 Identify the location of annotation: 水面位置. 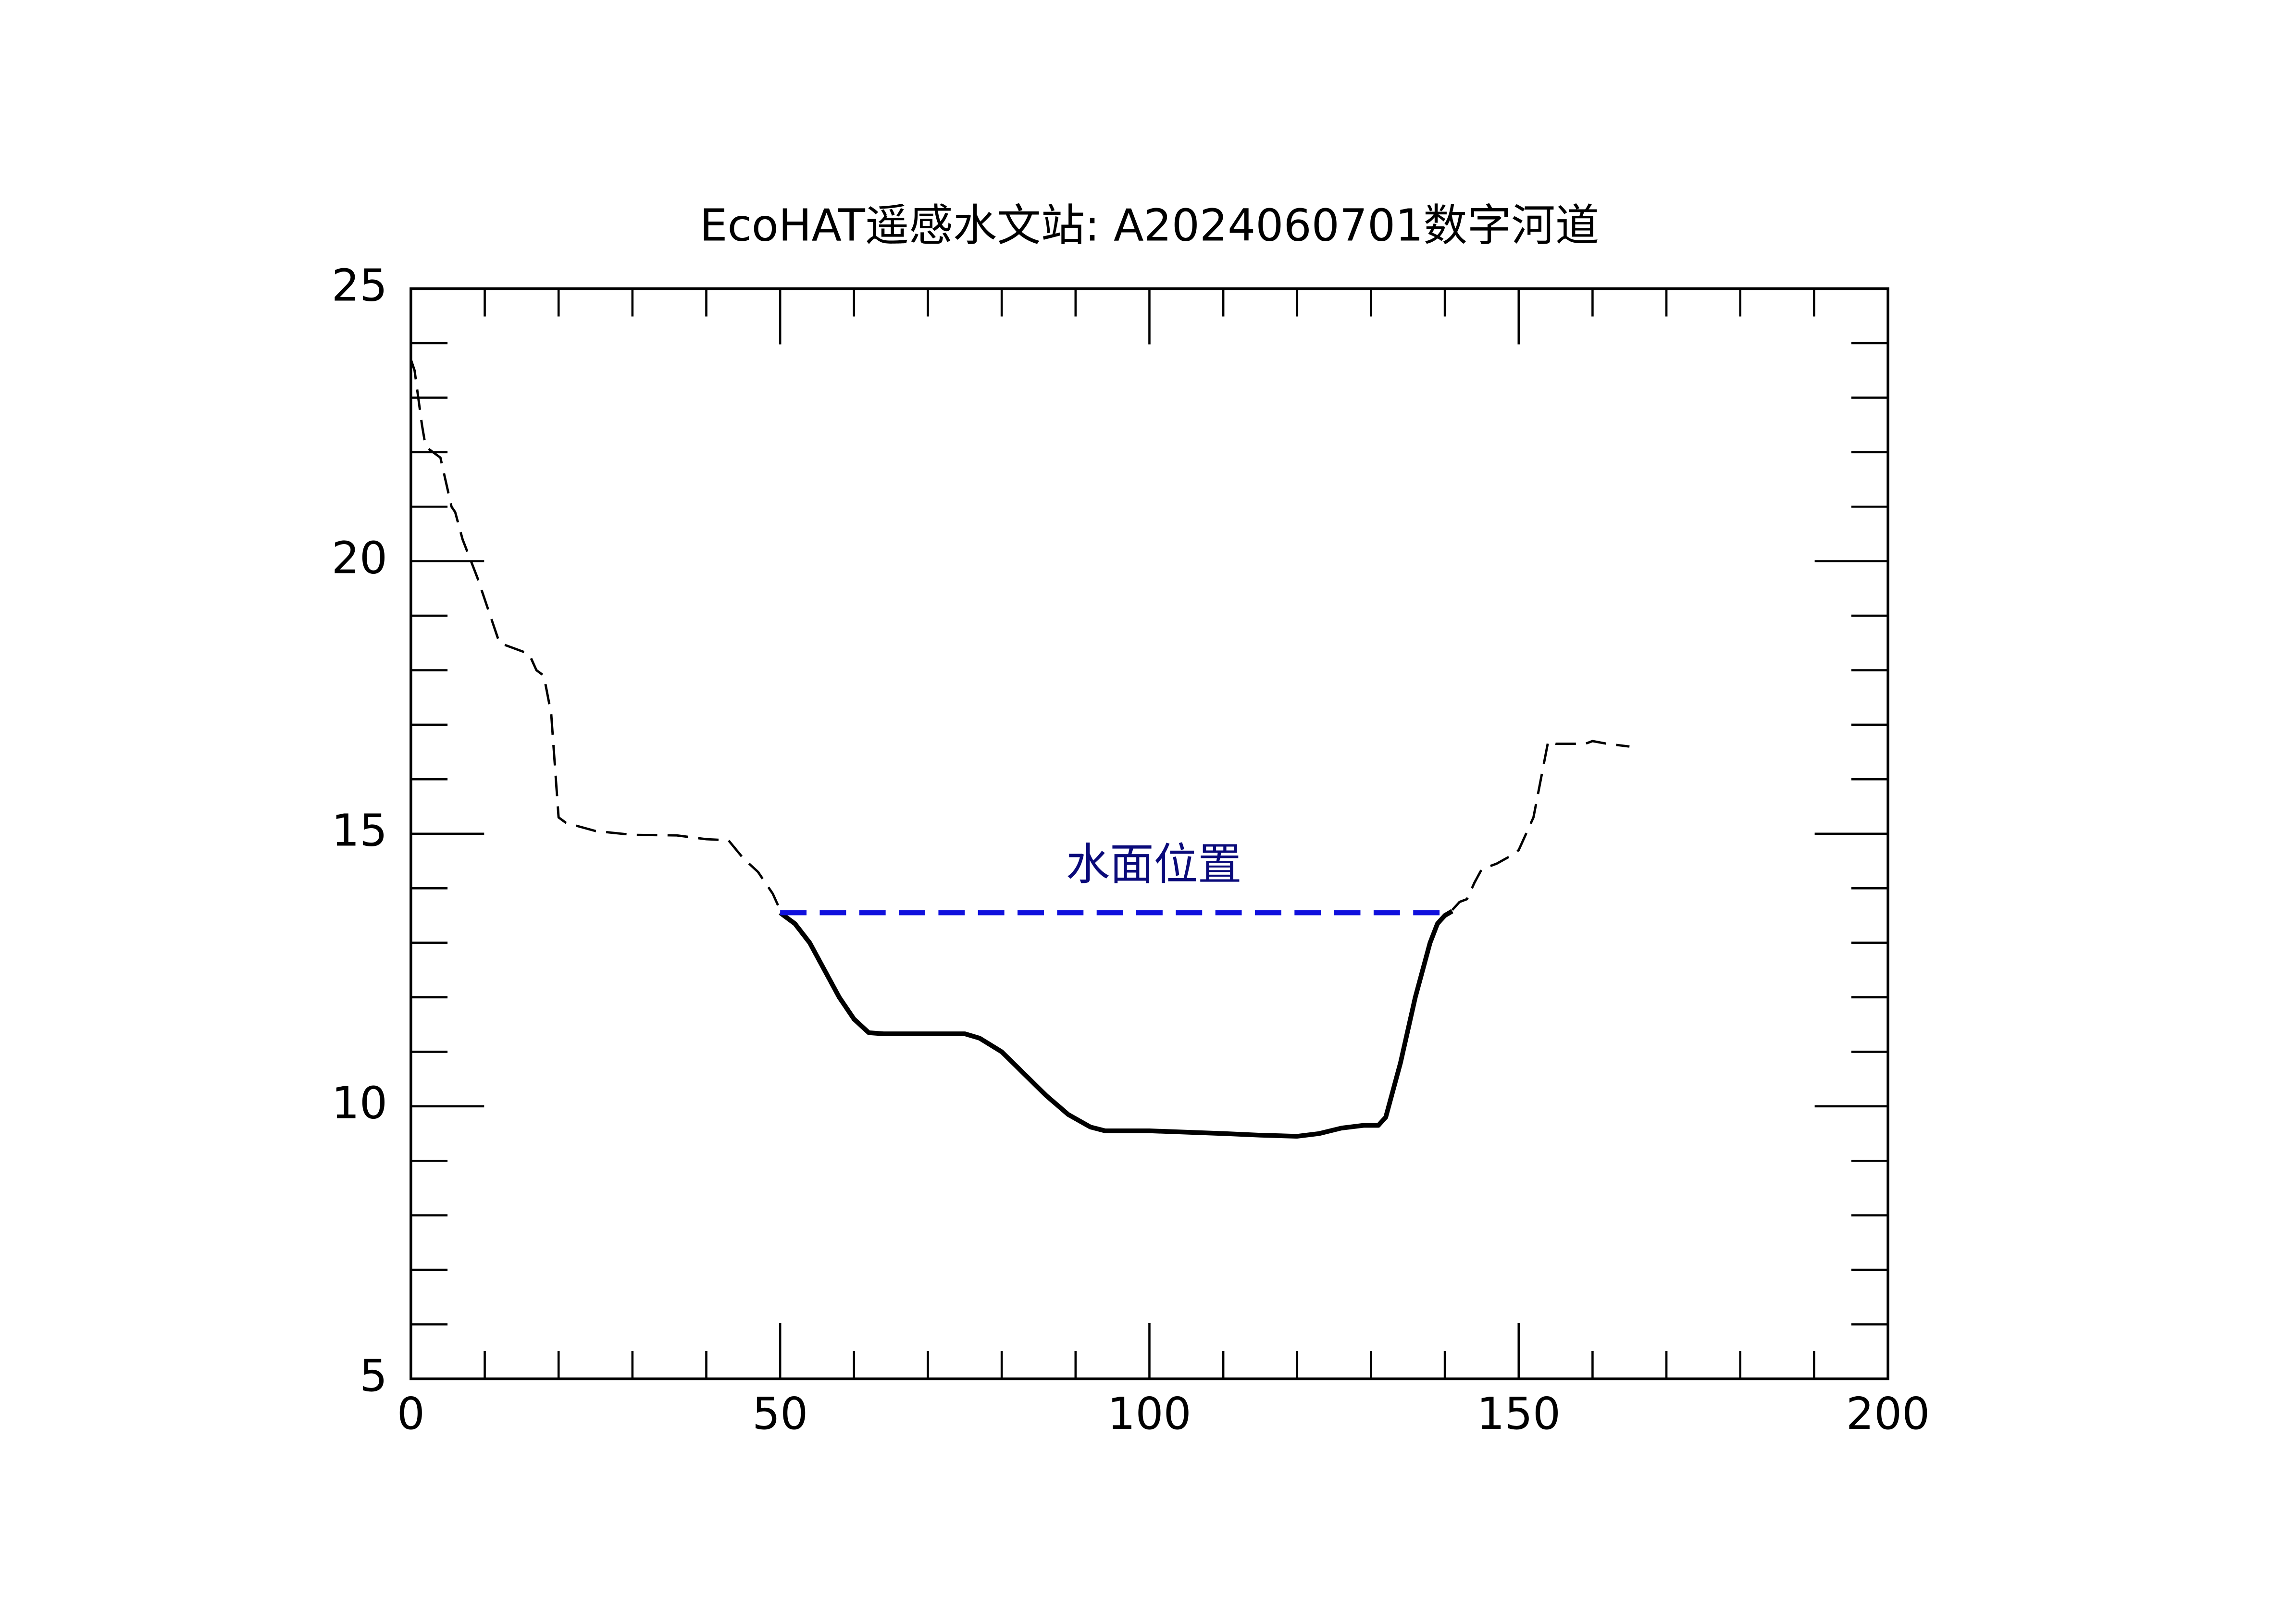
(1154, 864).